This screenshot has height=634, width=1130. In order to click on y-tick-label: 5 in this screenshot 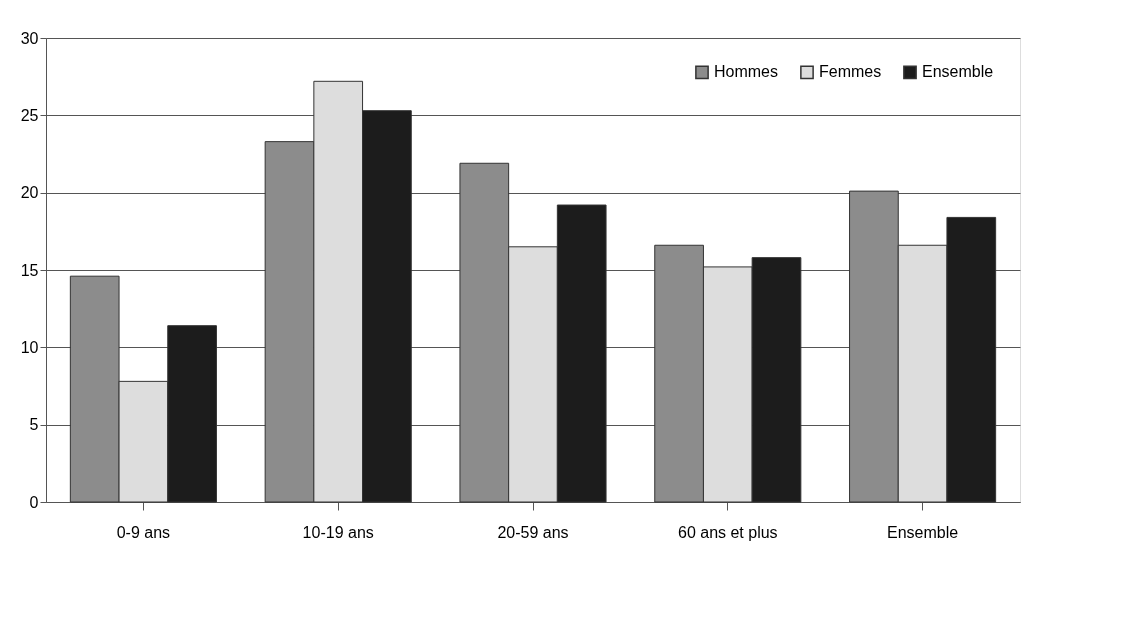, I will do `click(34, 425)`.